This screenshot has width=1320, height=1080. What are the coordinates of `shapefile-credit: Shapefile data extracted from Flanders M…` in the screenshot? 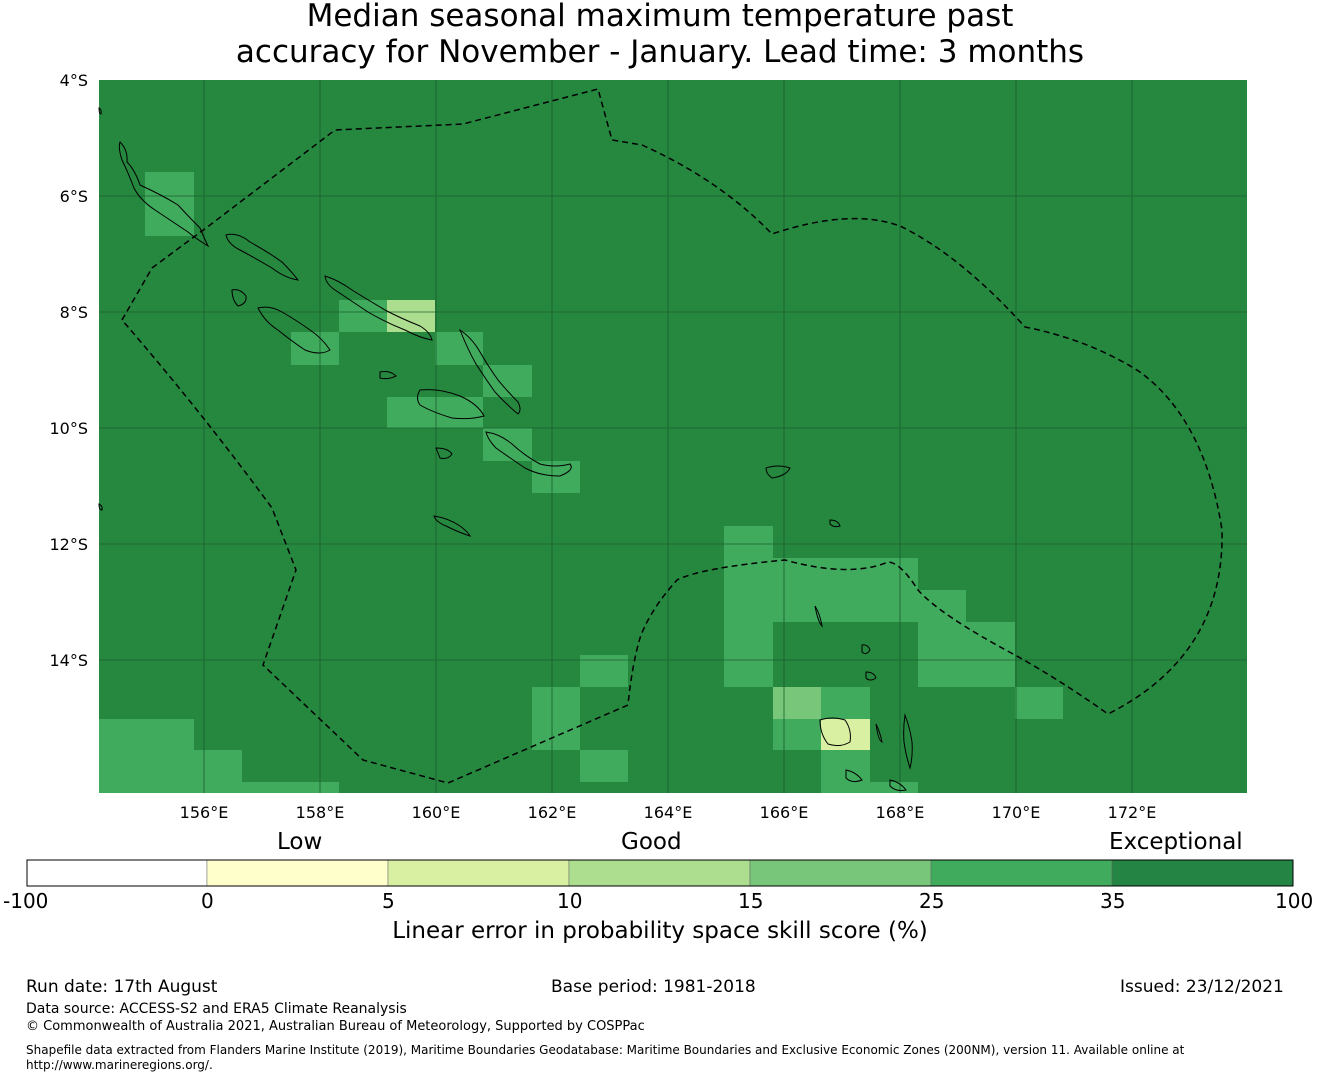 It's located at (605, 1050).